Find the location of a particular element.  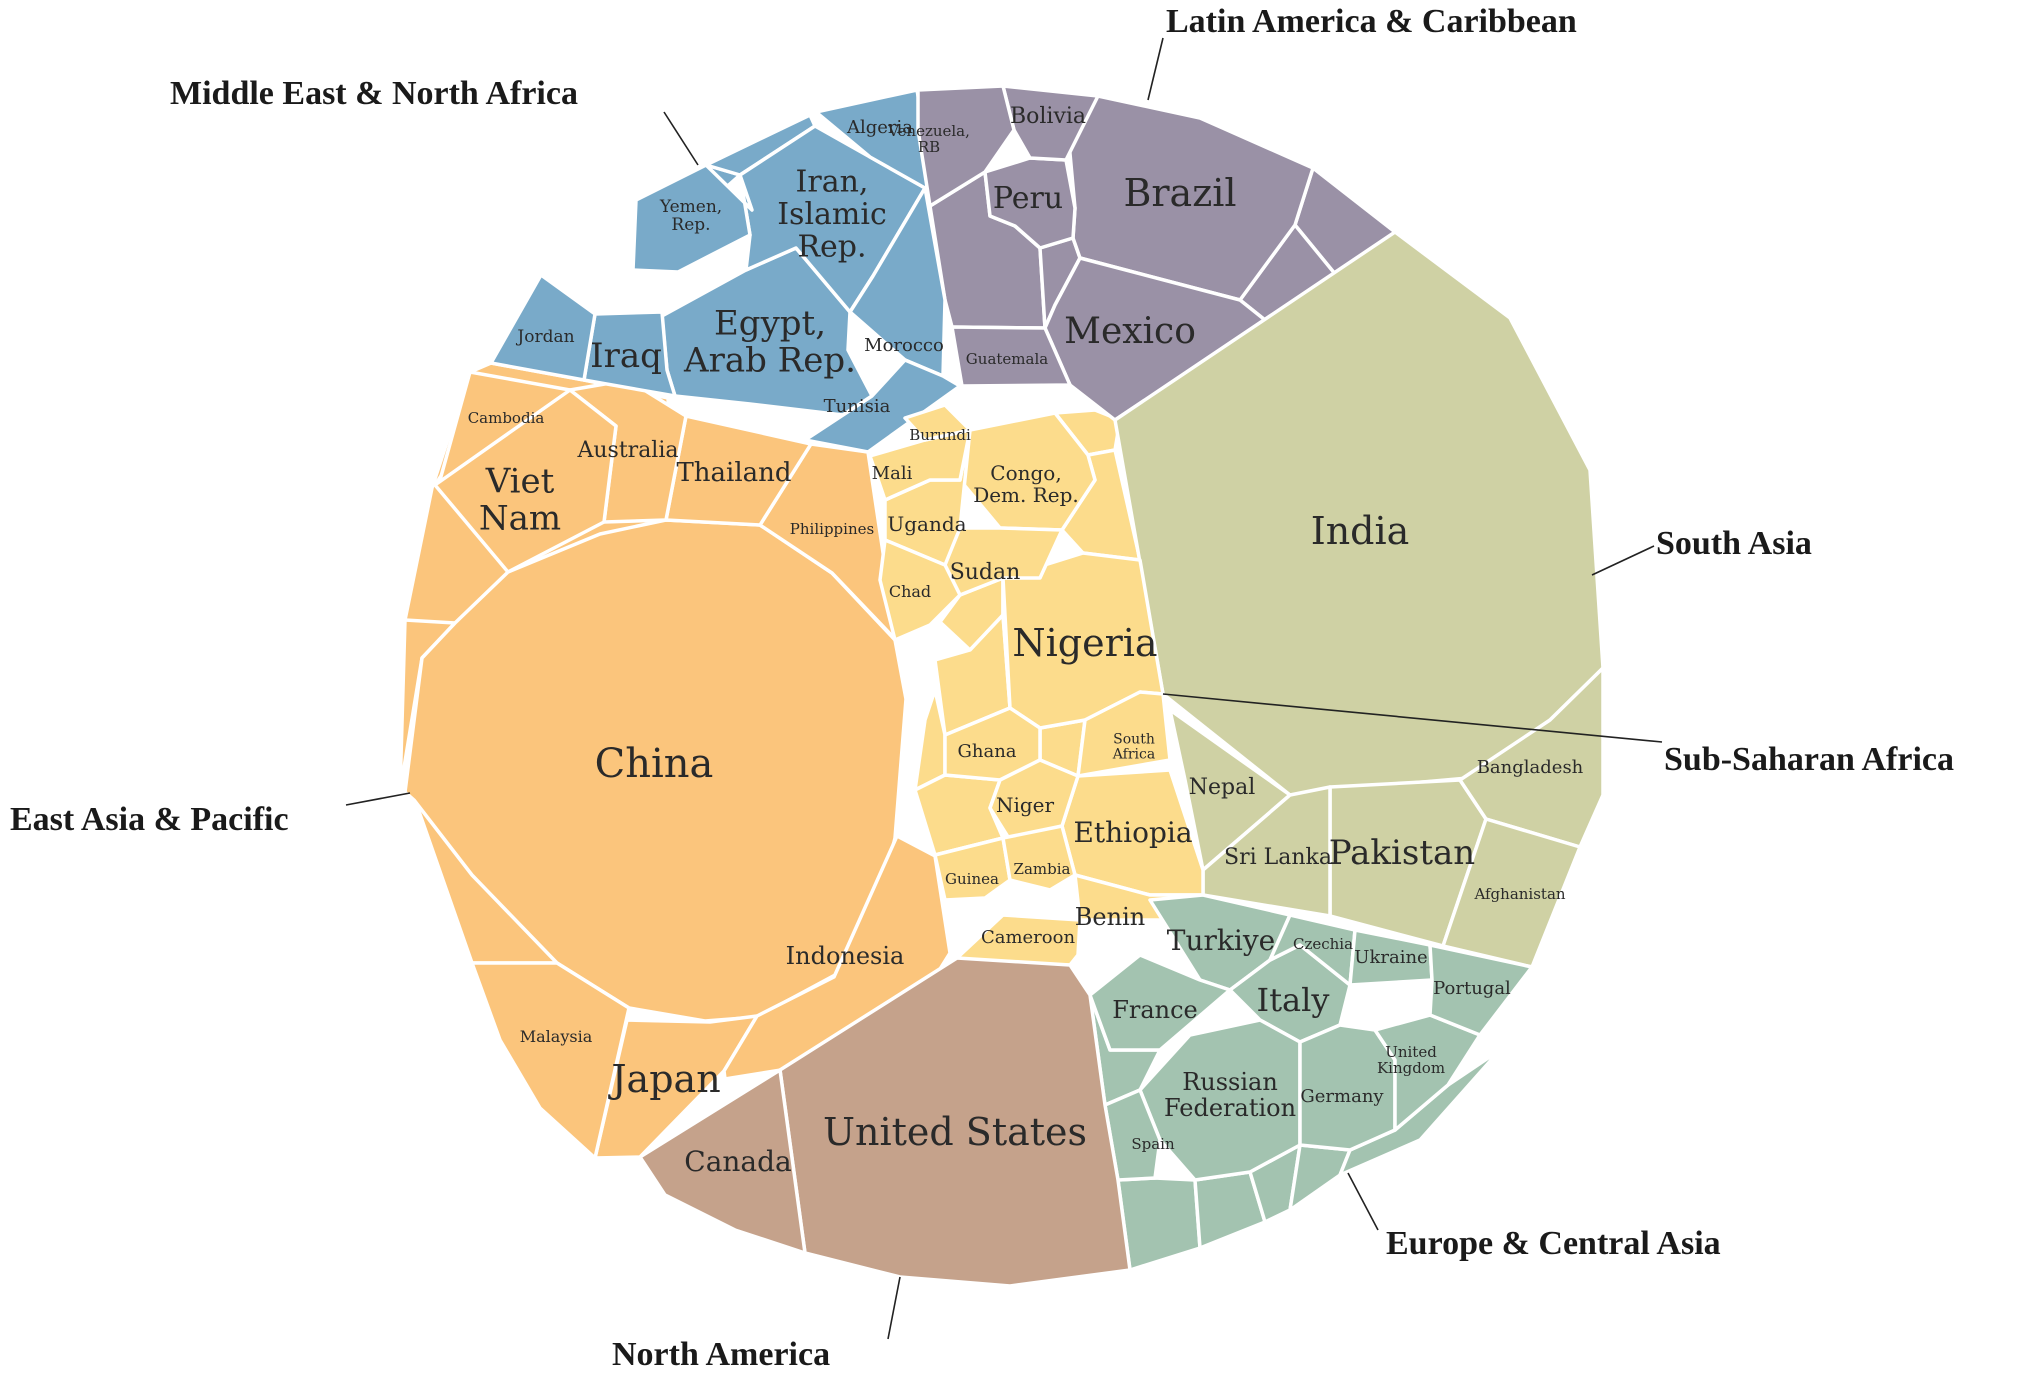

label-japan: Japan is located at coordinates (663, 1079).